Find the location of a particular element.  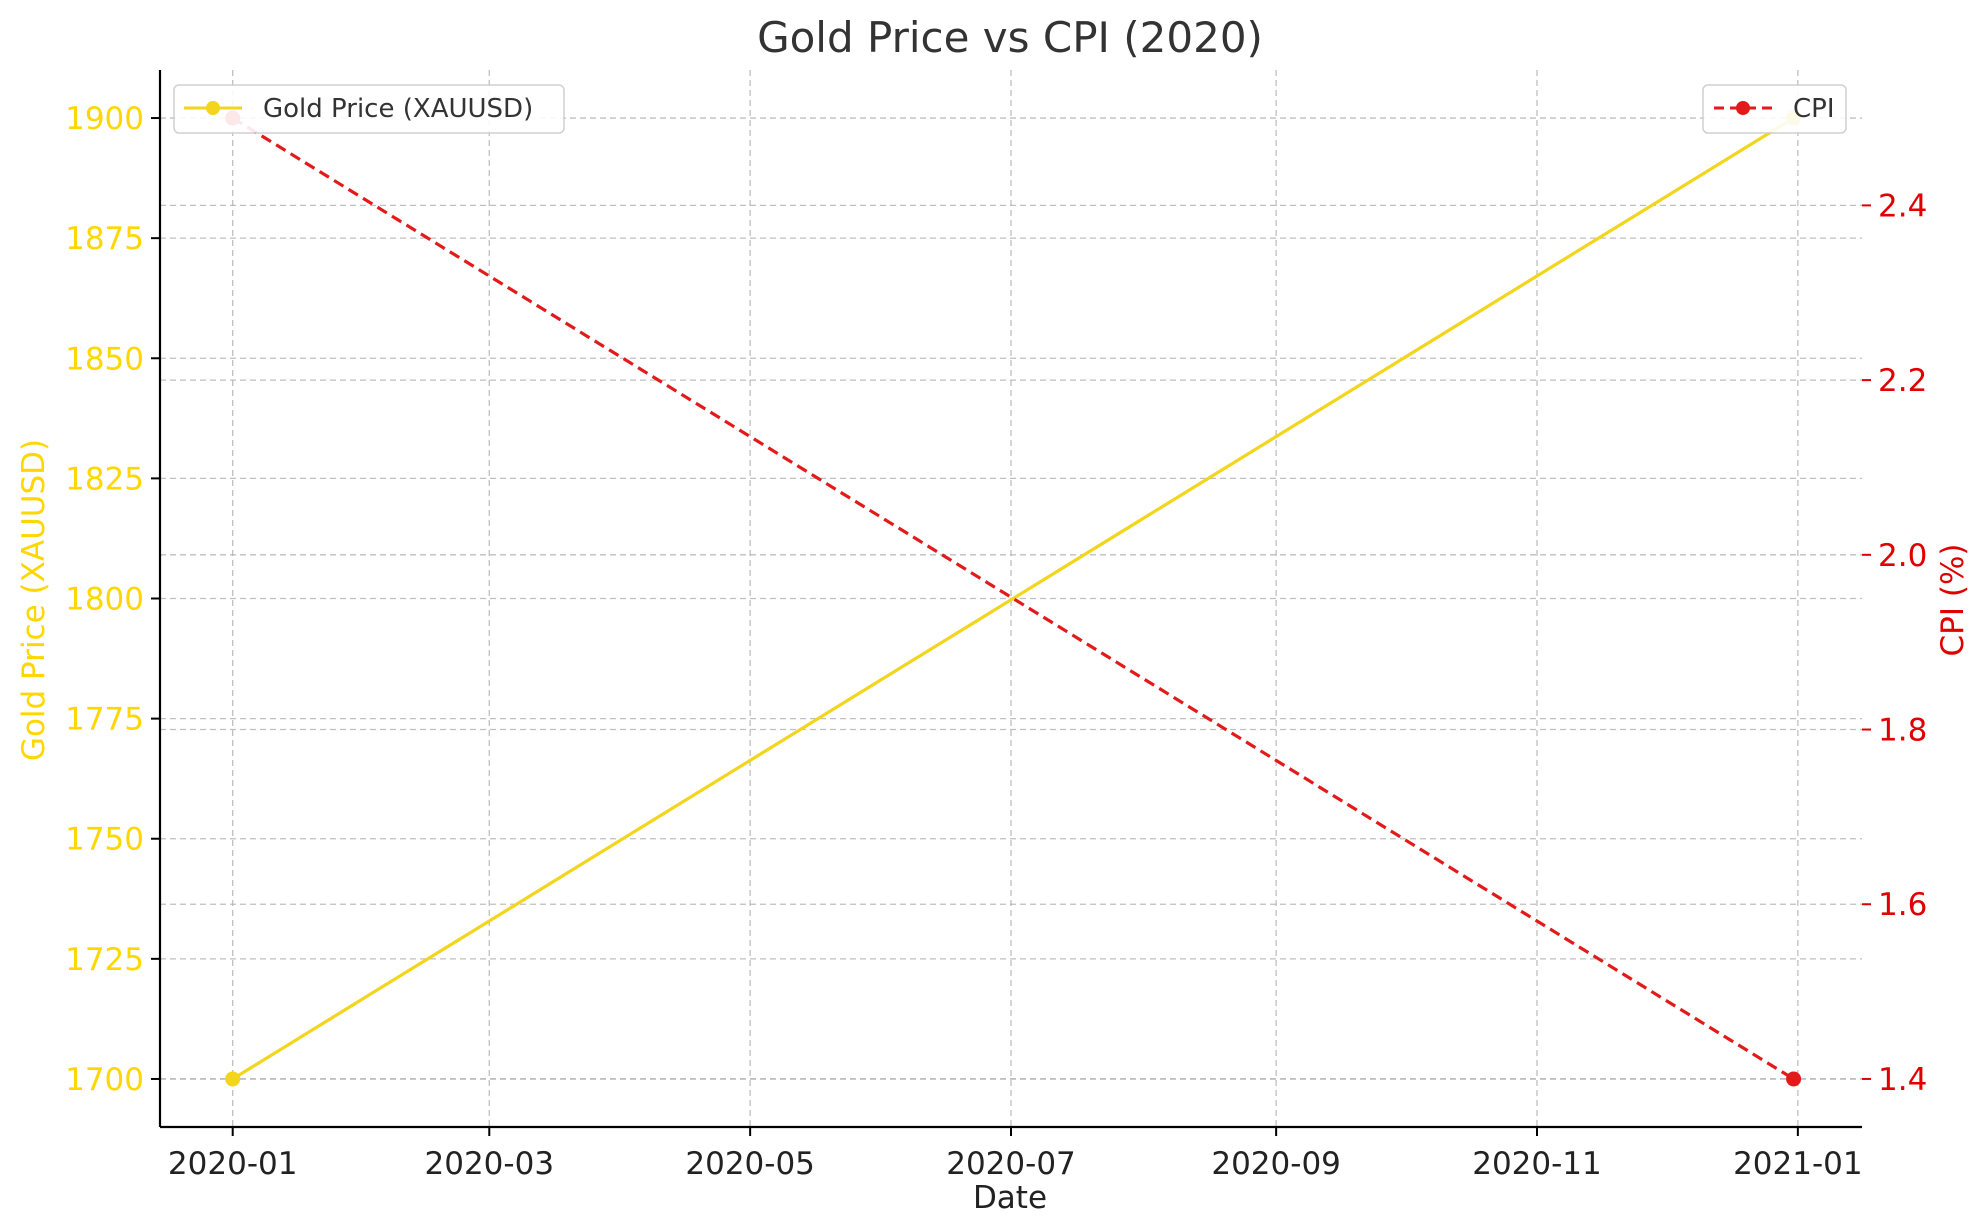

legend-right-label: CPI is located at coordinates (1814, 109).